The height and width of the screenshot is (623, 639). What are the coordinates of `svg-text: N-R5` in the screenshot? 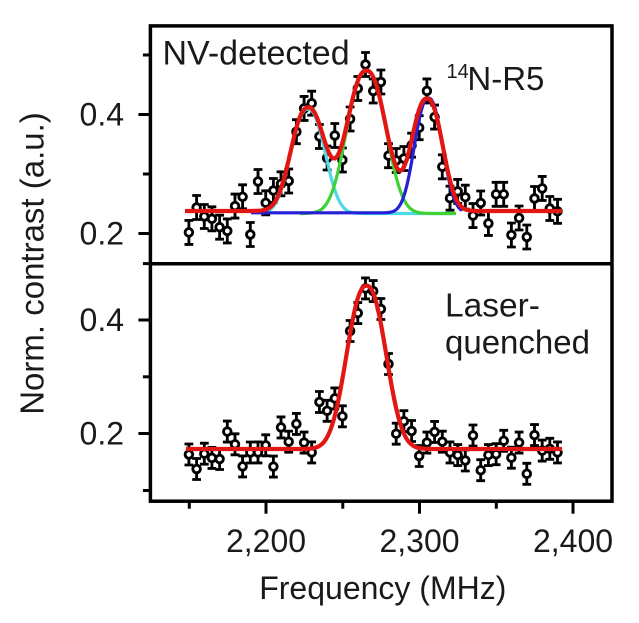 It's located at (505, 78).